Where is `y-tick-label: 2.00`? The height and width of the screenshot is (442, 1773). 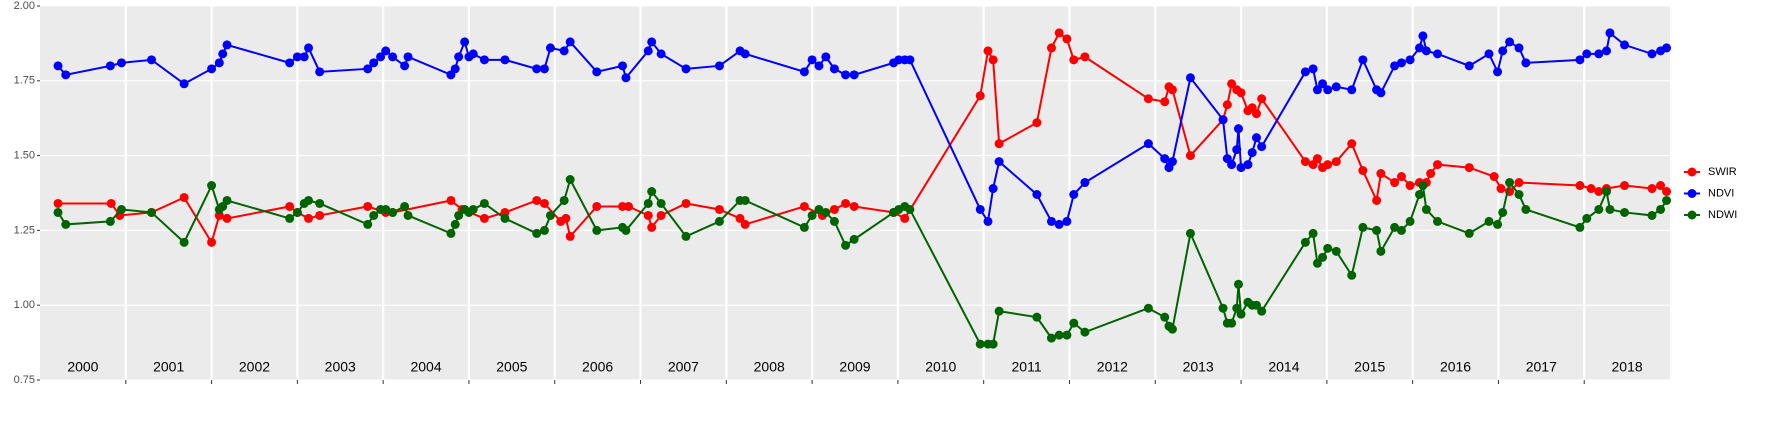 y-tick-label: 2.00 is located at coordinates (24, 6).